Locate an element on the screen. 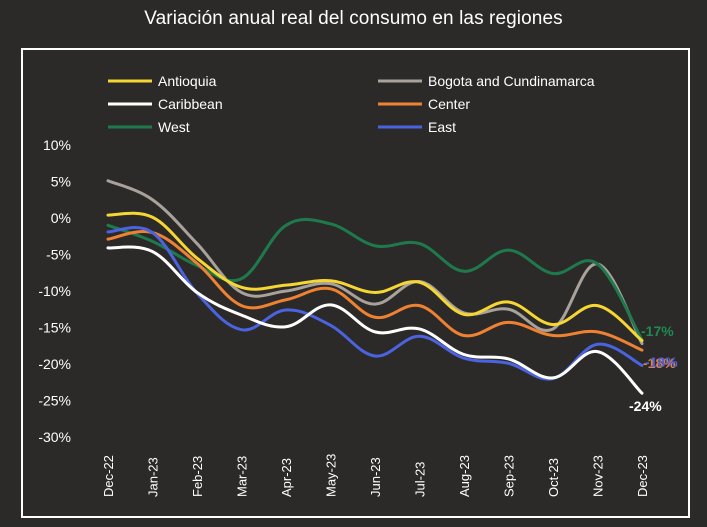 The image size is (707, 527). x-tick-label: May-23 is located at coordinates (331, 475).